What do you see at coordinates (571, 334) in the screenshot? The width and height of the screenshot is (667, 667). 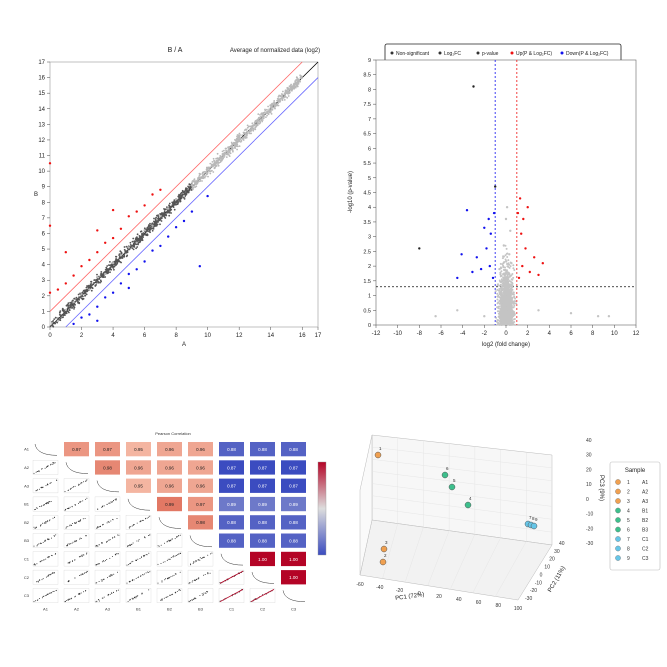 I see `volcano-x-tick-label: 6` at bounding box center [571, 334].